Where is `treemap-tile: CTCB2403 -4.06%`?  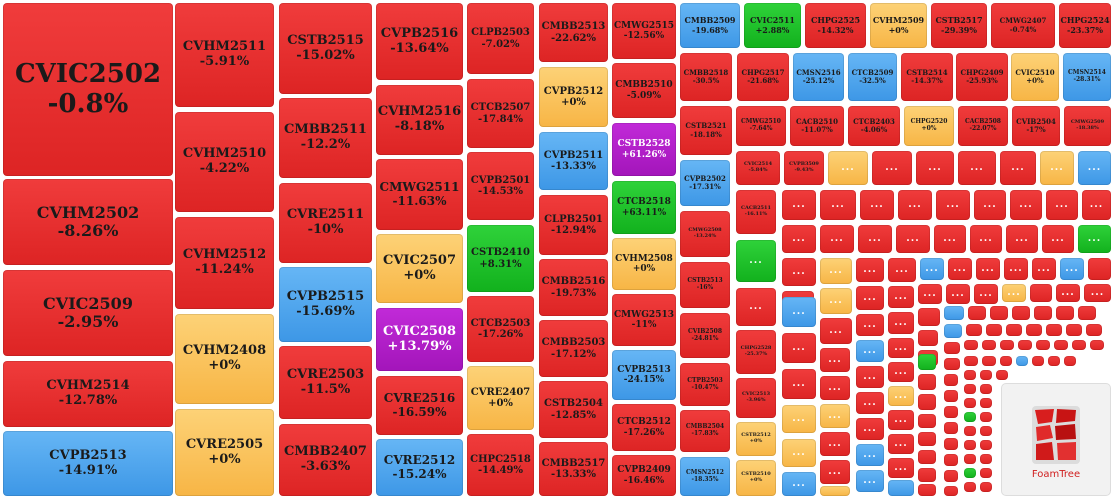
treemap-tile: CTCB2403 -4.06% is located at coordinates (874, 126).